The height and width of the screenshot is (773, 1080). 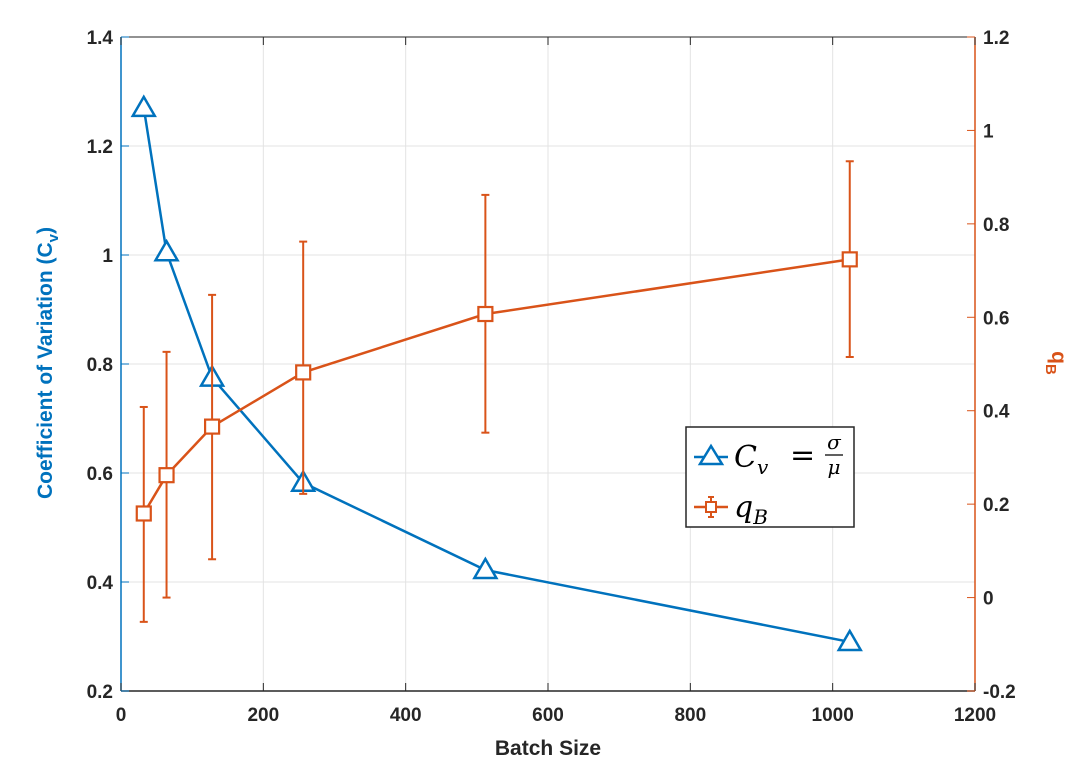 What do you see at coordinates (107, 256) in the screenshot?
I see `left-y-tick-label: 1` at bounding box center [107, 256].